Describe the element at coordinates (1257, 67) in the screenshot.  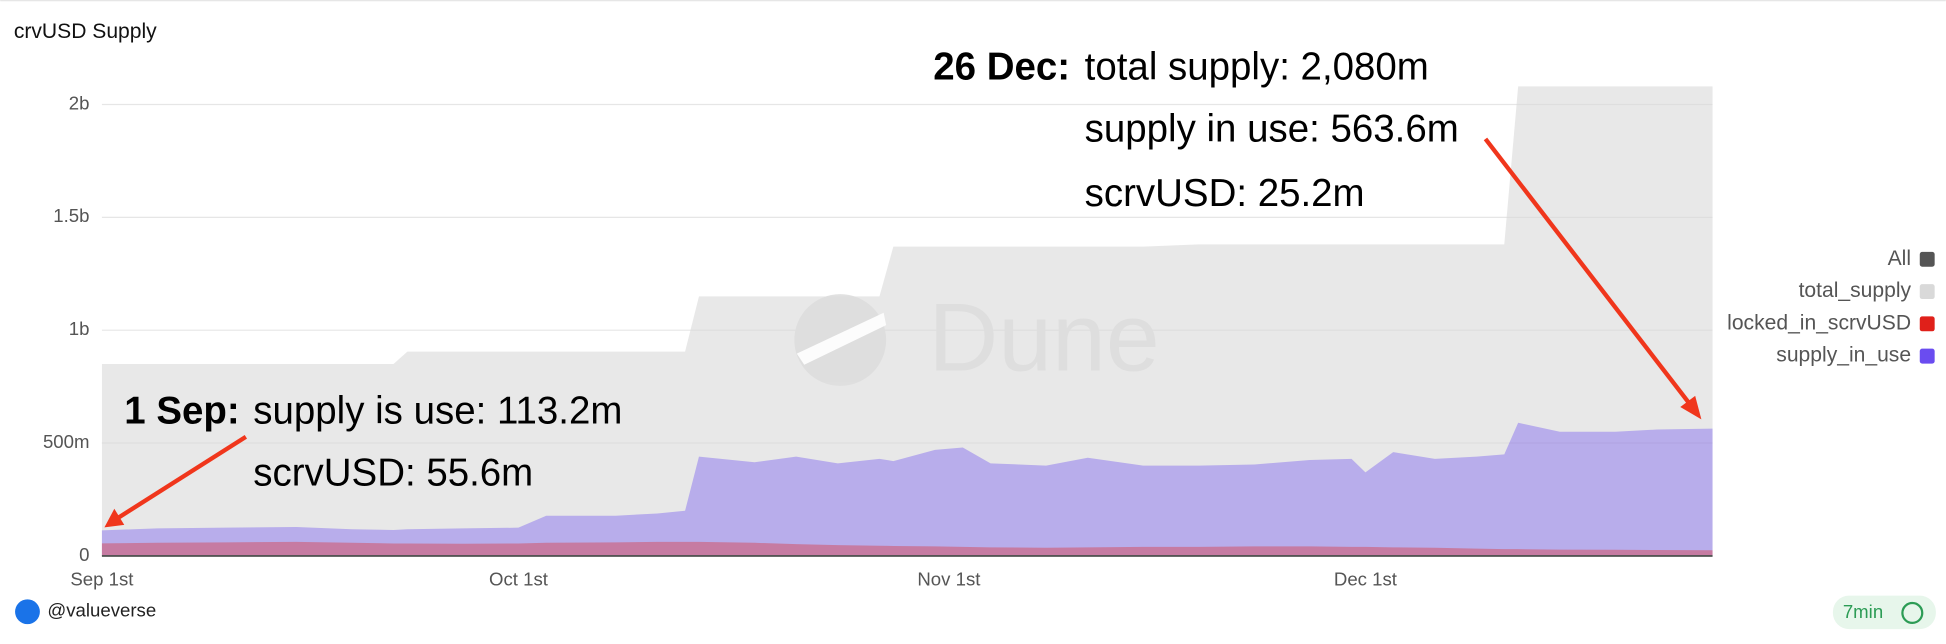
I see `annotation-line: total supply: 2,080m` at that location.